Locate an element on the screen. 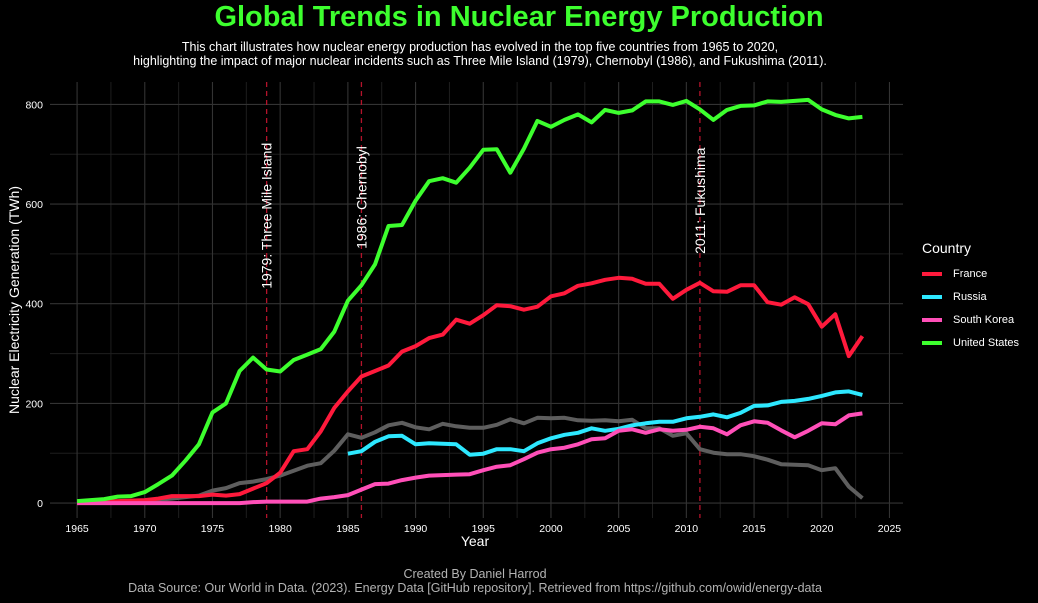 This screenshot has height=603, width=1038. legend-item-france: France is located at coordinates (970, 273).